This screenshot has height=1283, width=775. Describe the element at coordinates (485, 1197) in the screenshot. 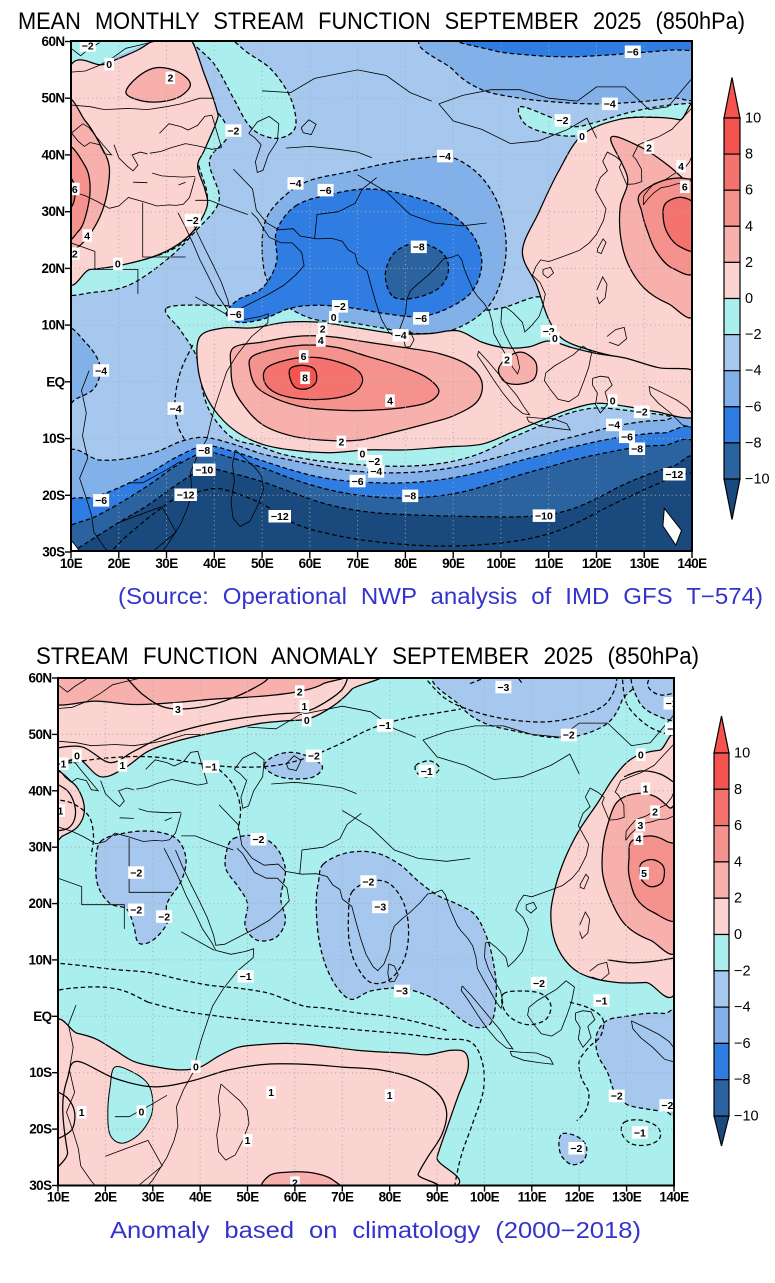

I see `svg-text: 100E` at that location.